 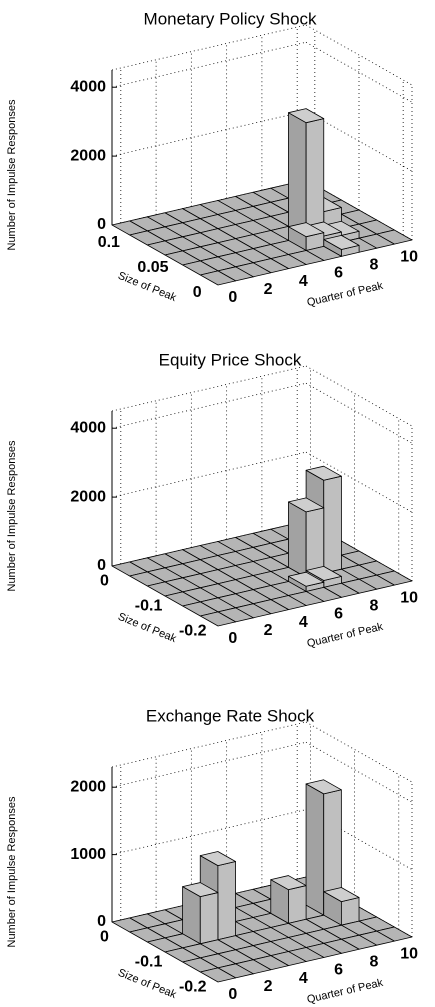 What do you see at coordinates (109, 242) in the screenshot?
I see `y-tick-label: 0.1` at bounding box center [109, 242].